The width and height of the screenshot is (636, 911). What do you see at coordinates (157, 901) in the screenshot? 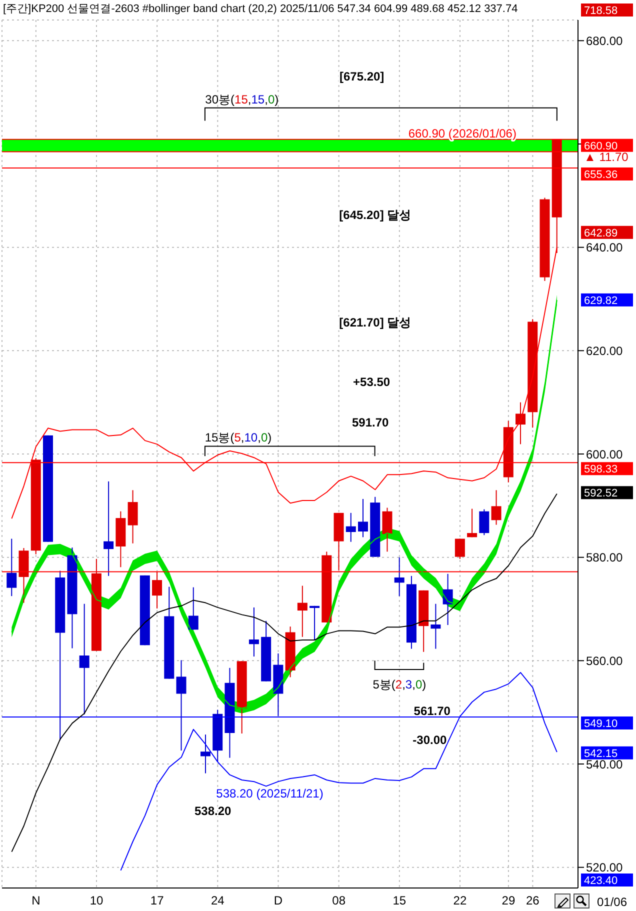
I see `x-tick-label: 17` at bounding box center [157, 901].